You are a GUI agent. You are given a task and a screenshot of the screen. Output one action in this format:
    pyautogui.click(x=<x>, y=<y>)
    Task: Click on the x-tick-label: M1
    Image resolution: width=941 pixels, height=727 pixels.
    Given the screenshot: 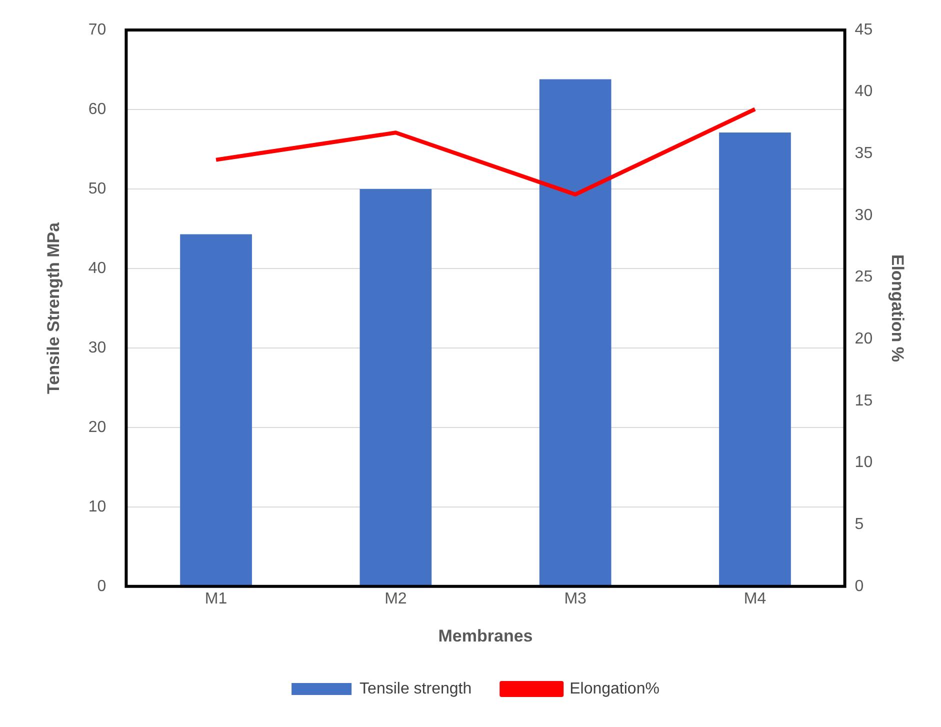 What is the action you would take?
    pyautogui.click(x=216, y=599)
    